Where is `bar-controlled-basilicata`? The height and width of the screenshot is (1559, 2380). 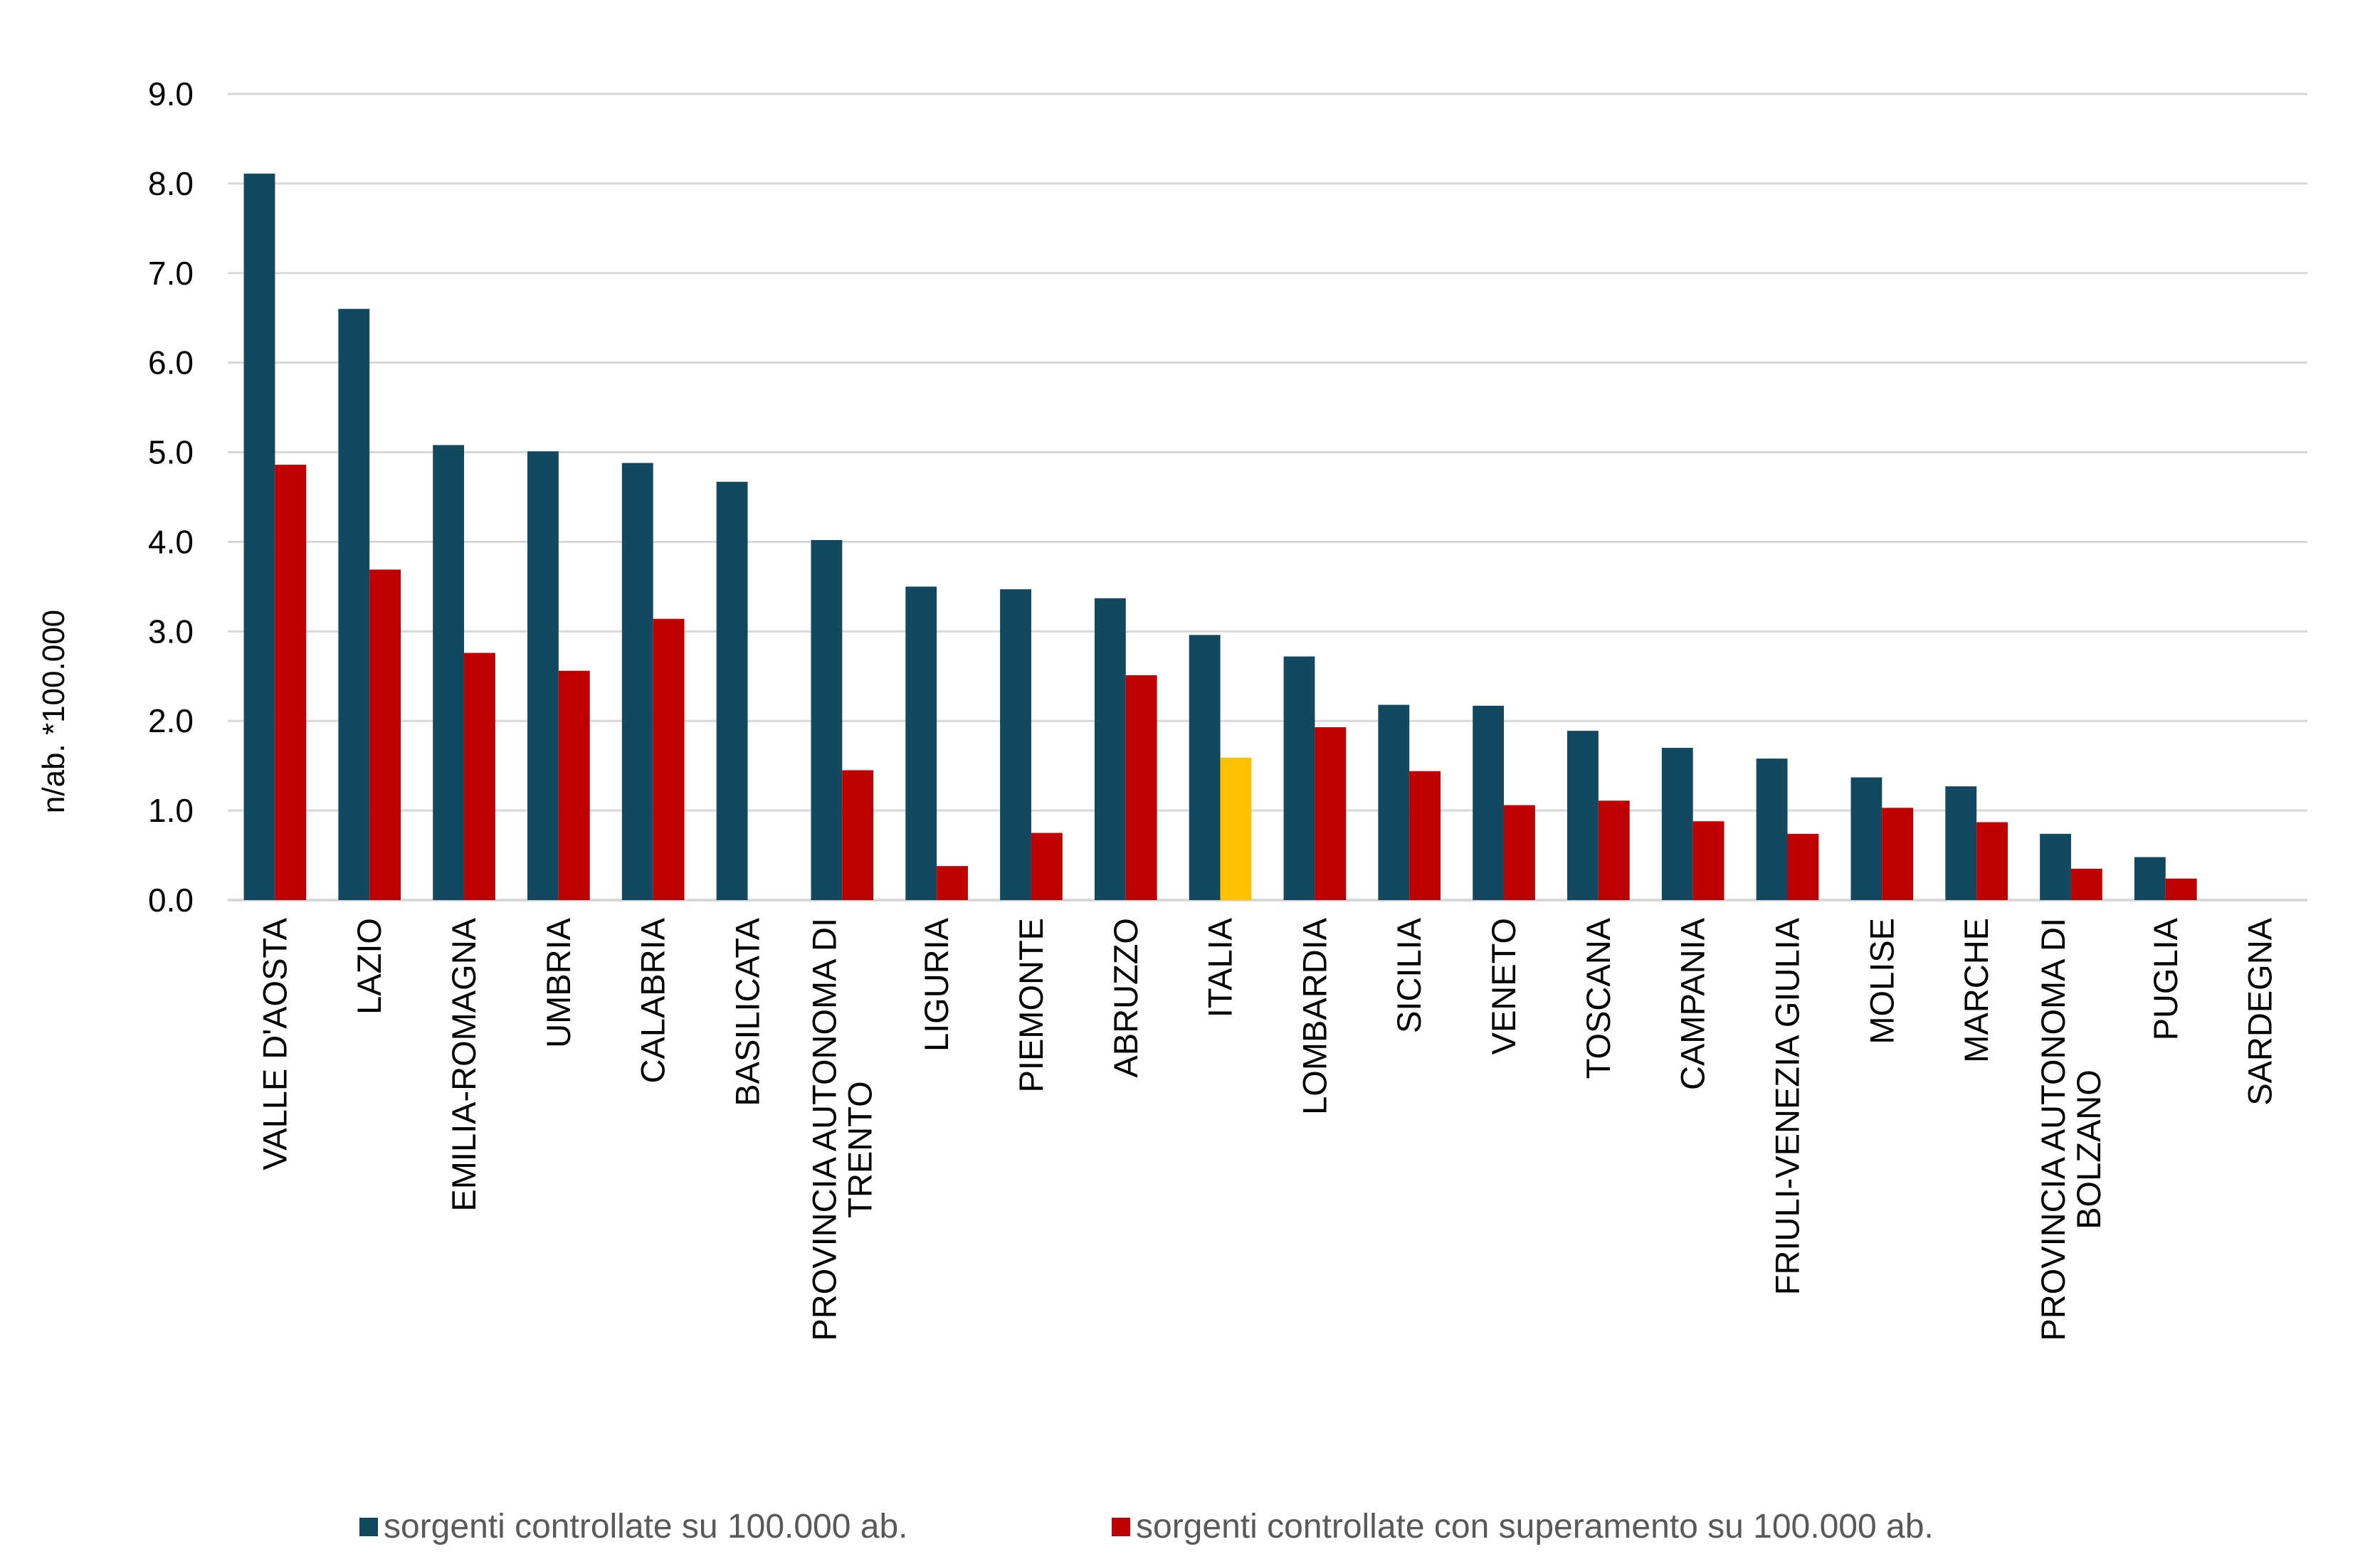
bar-controlled-basilicata is located at coordinates (732, 691).